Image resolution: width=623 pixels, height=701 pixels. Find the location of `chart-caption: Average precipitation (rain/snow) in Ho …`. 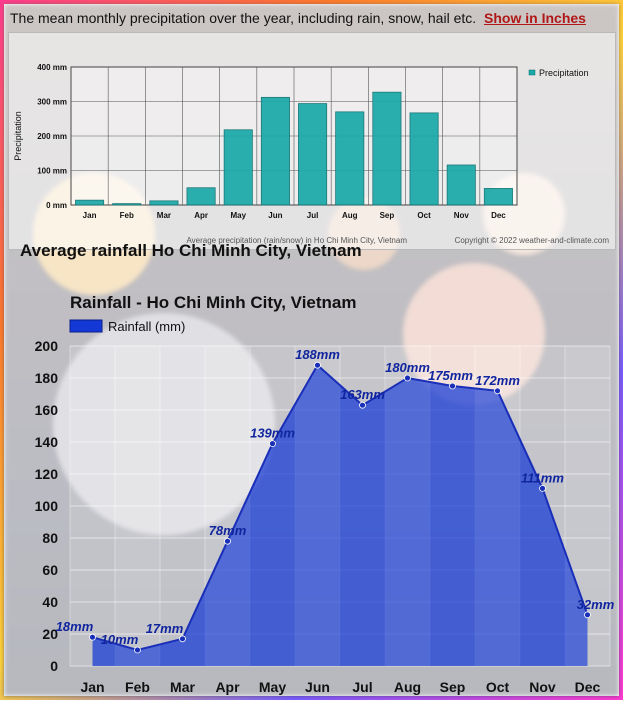

chart-caption: Average precipitation (rain/snow) in Ho … is located at coordinates (296, 240).